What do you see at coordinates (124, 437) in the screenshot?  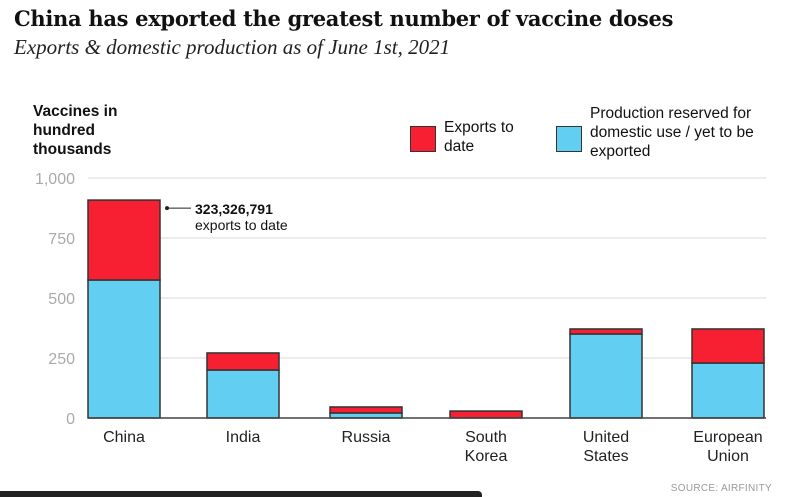 I see `x-tick-label: China` at bounding box center [124, 437].